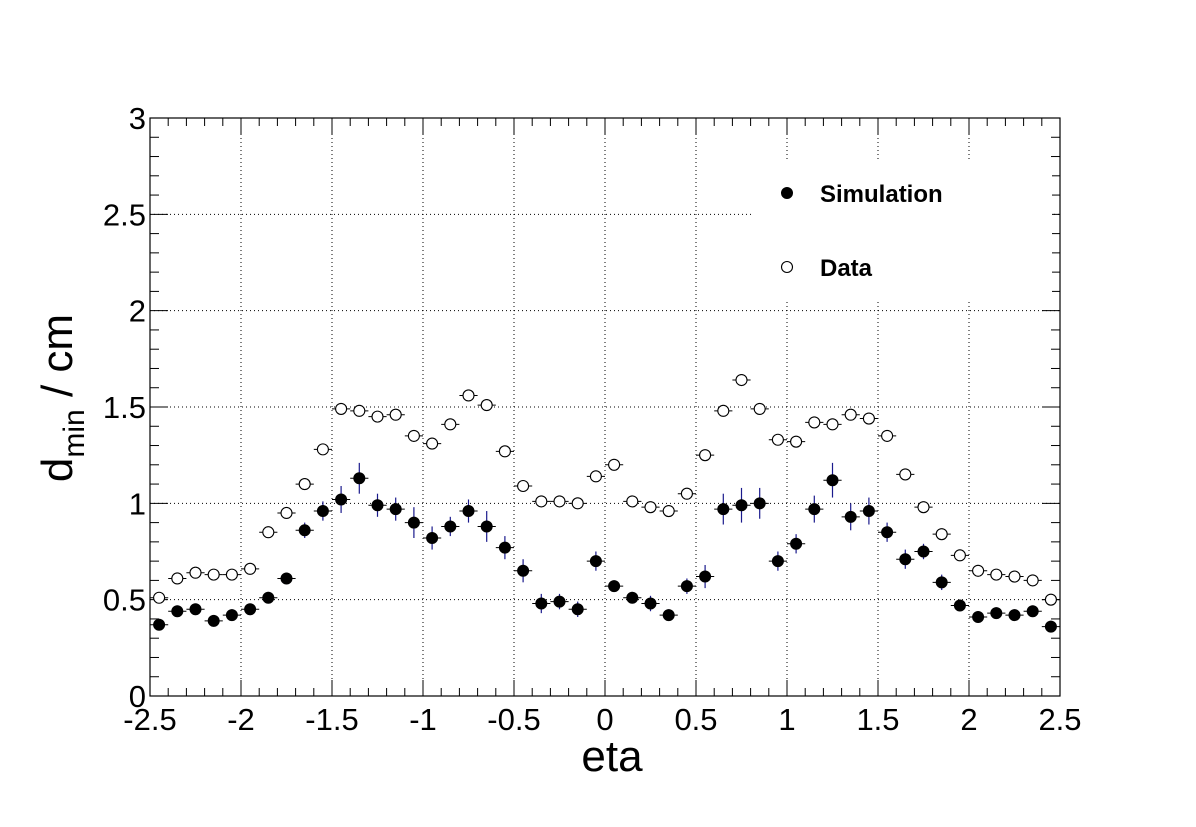 Image resolution: width=1196 pixels, height=827 pixels. Describe the element at coordinates (137, 311) in the screenshot. I see `y-tick-label: 2` at that location.